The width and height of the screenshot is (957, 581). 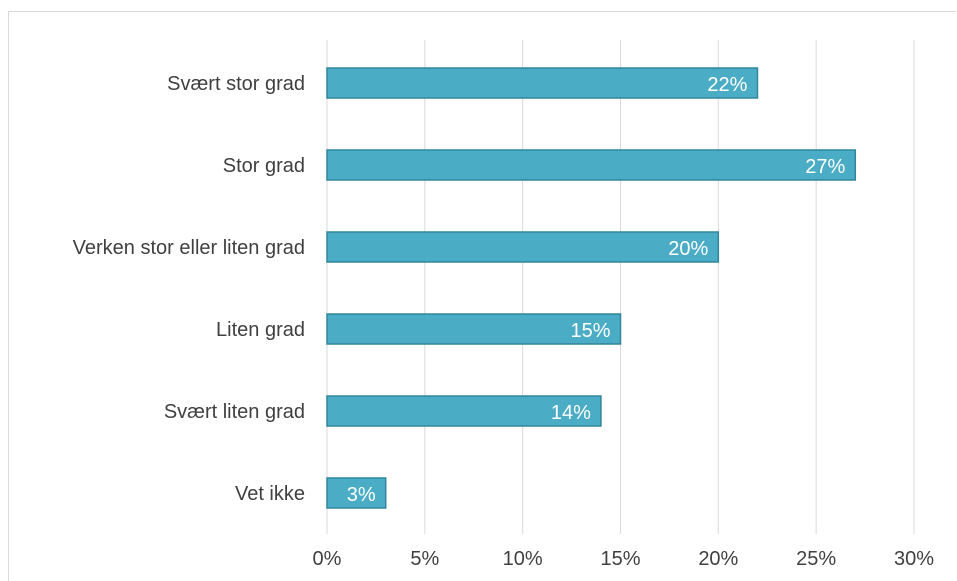 What do you see at coordinates (264, 166) in the screenshot?
I see `category-label: Stor grad` at bounding box center [264, 166].